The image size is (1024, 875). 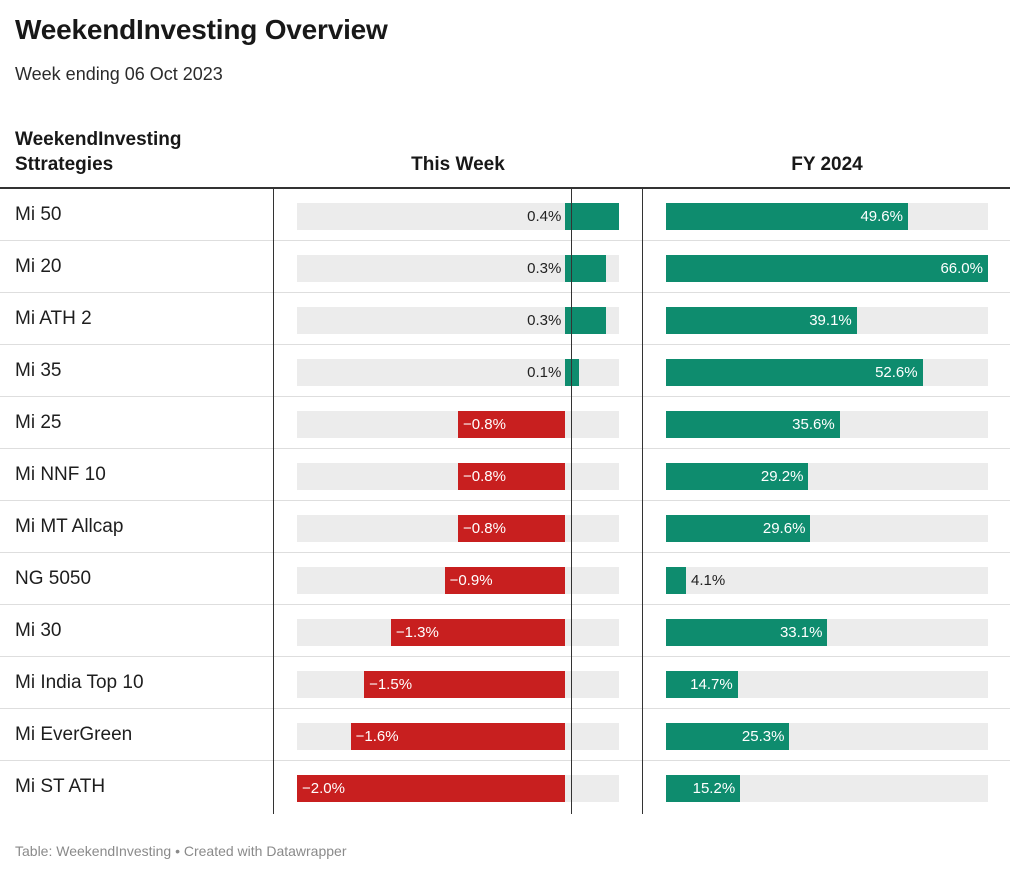 I want to click on strategy-name: Mi ST ATH, so click(x=60, y=786).